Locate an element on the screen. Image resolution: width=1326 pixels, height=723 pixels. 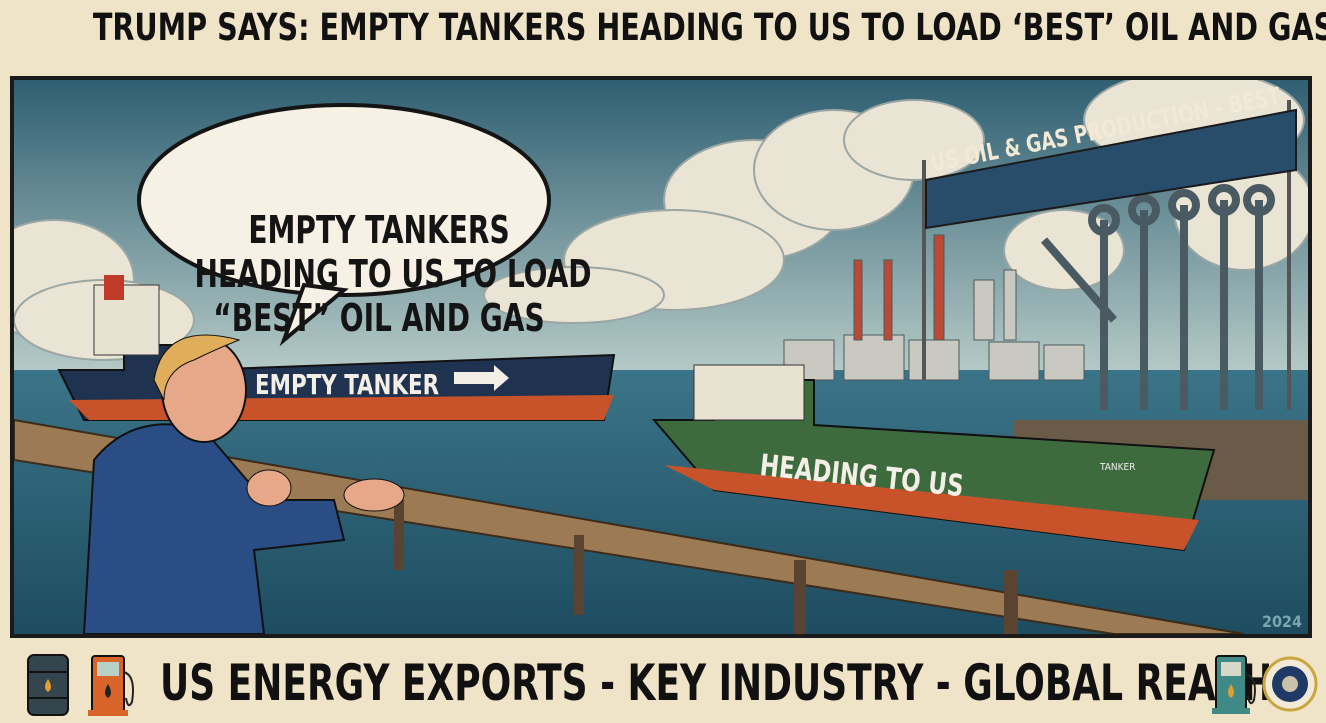
speech-line: “BEST” OIL AND GAS is located at coordinates (379, 318).